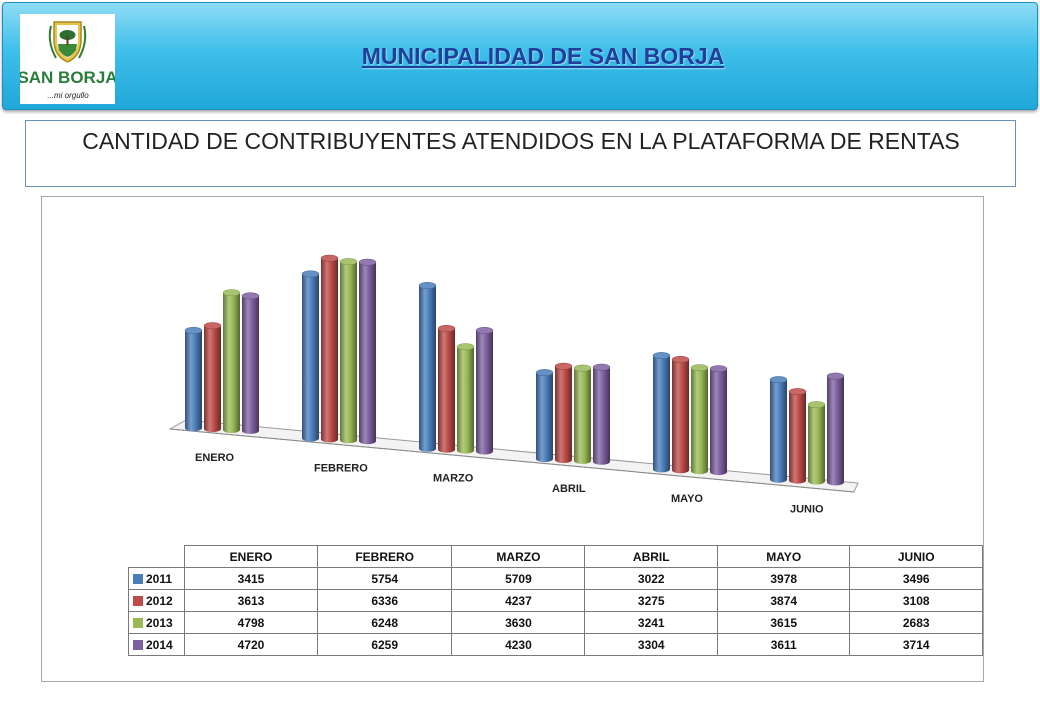  What do you see at coordinates (661, 412) in the screenshot?
I see `bar-mayo-2011` at bounding box center [661, 412].